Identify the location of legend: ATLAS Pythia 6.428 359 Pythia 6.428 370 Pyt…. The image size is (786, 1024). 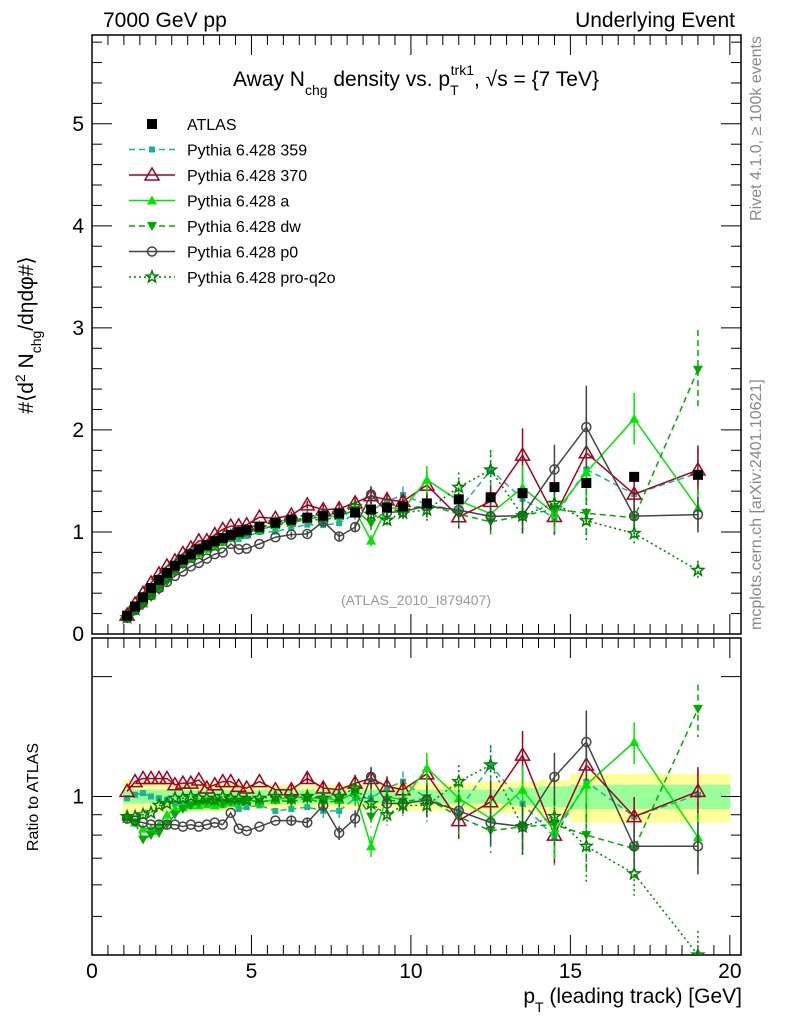
(232, 202).